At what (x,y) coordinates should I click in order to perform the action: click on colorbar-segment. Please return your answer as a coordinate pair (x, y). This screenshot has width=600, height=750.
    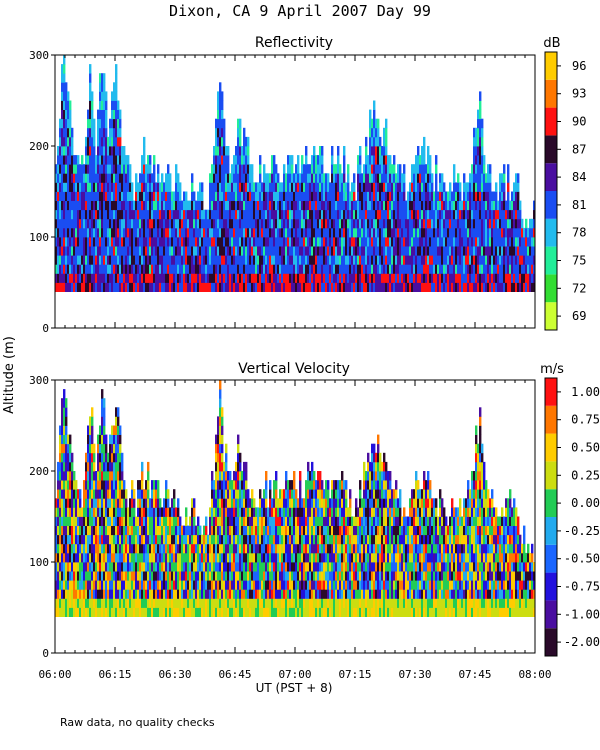
    Looking at the image, I should click on (551, 232).